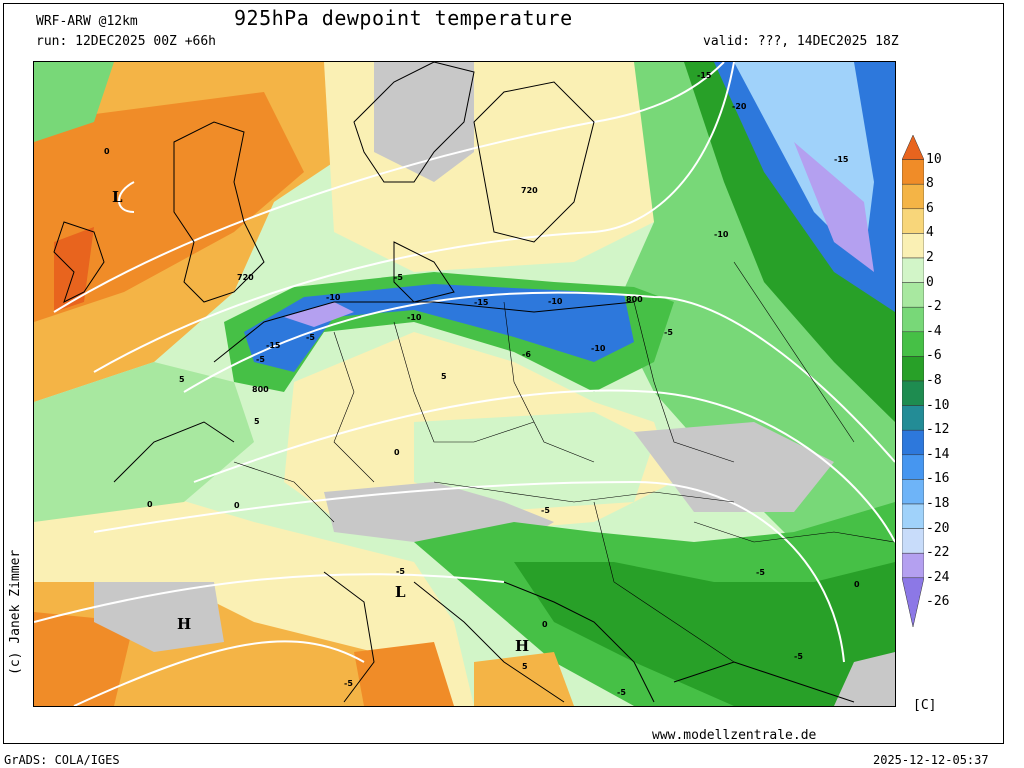  What do you see at coordinates (62, 760) in the screenshot?
I see `software-label: GrADS: COLA/IGES` at bounding box center [62, 760].